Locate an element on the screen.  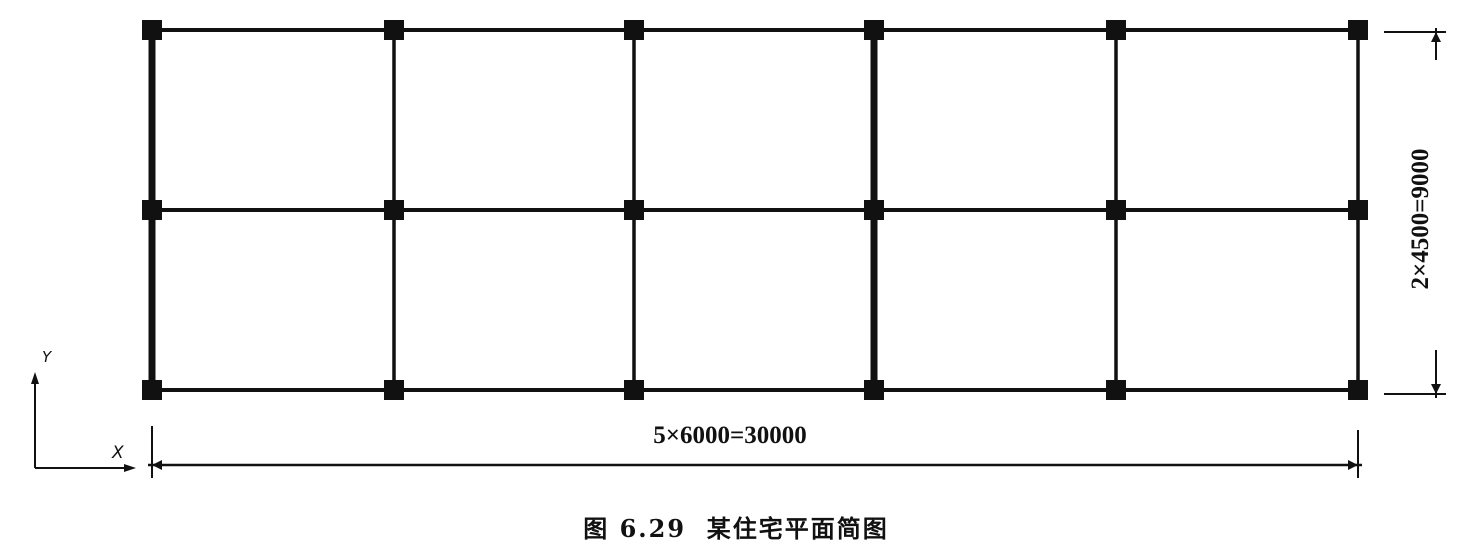
x-axis-label: X is located at coordinates (117, 453).